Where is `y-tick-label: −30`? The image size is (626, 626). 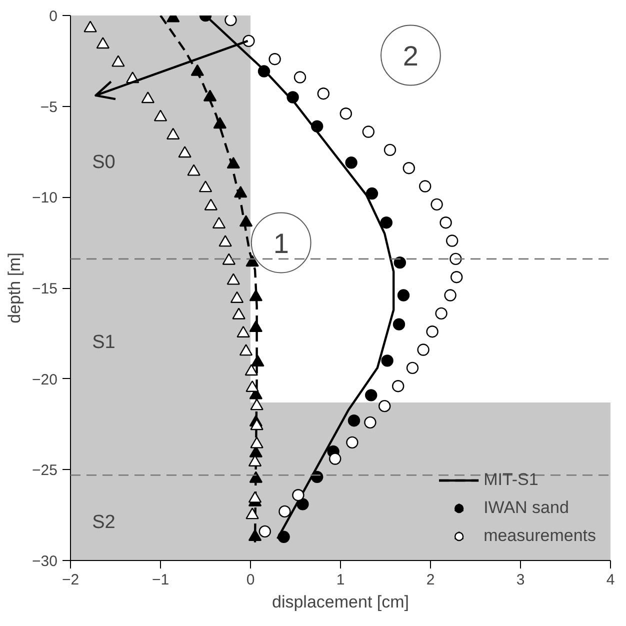
y-tick-label: −30 is located at coordinates (45, 561).